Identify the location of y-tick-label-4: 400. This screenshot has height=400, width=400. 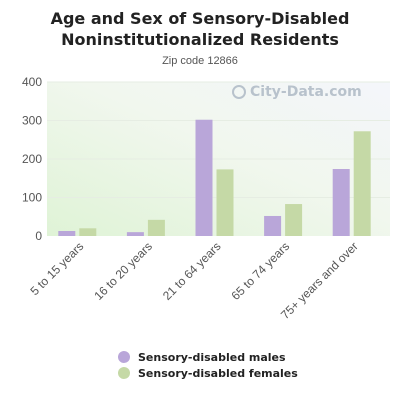
(32, 82).